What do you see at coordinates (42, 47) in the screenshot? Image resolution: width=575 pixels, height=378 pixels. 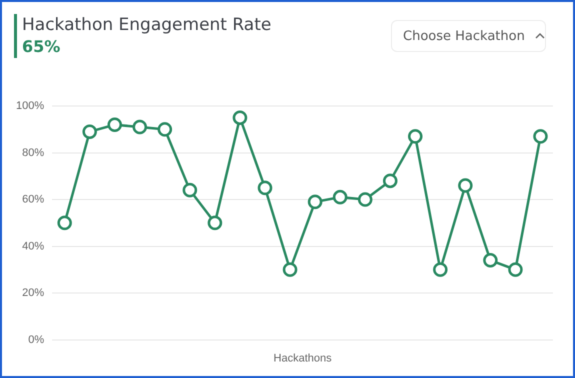 I see `chart-subtitle: 65%` at bounding box center [42, 47].